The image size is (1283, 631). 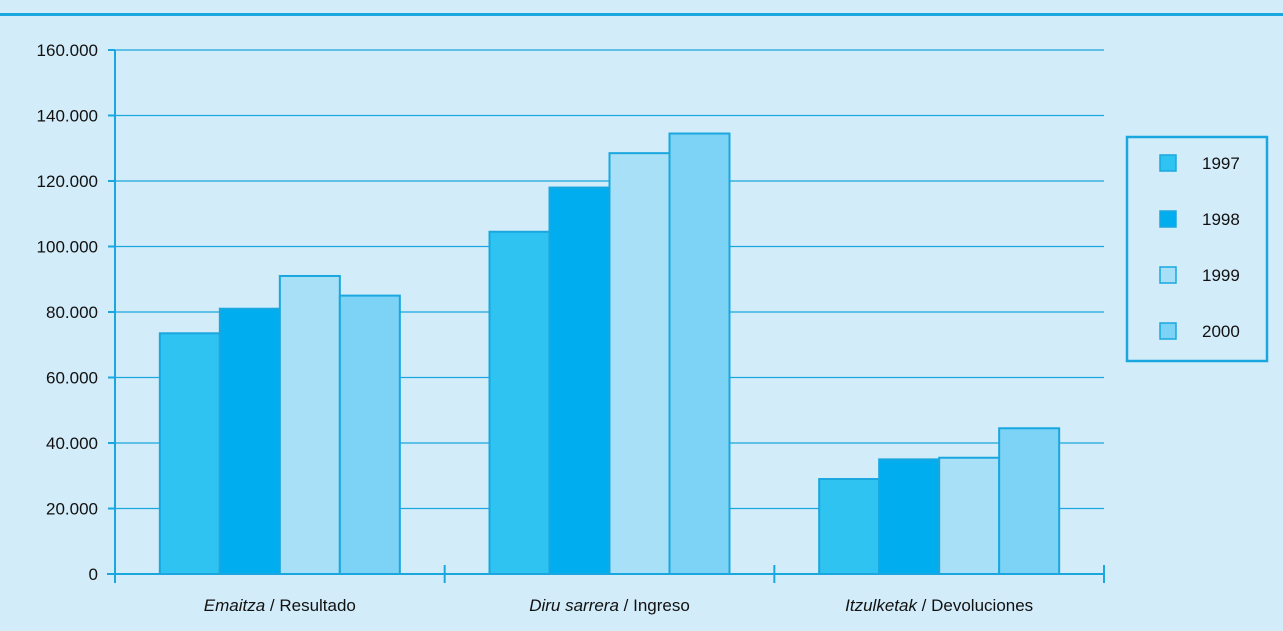 What do you see at coordinates (641, 14) in the screenshot?
I see `top-rule` at bounding box center [641, 14].